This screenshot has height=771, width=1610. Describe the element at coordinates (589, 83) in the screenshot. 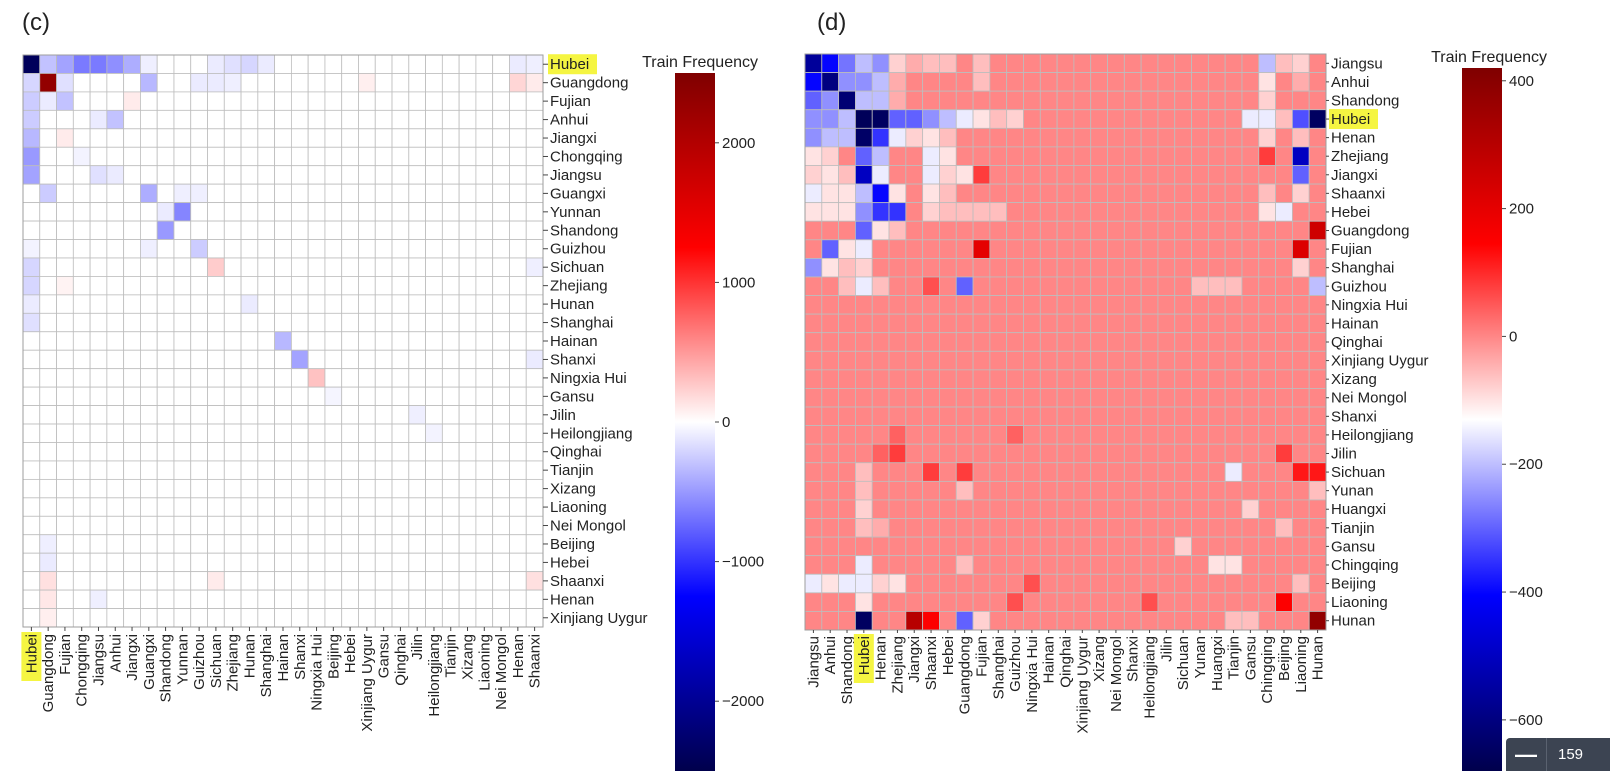

I see `row-label: Guangdong` at that location.